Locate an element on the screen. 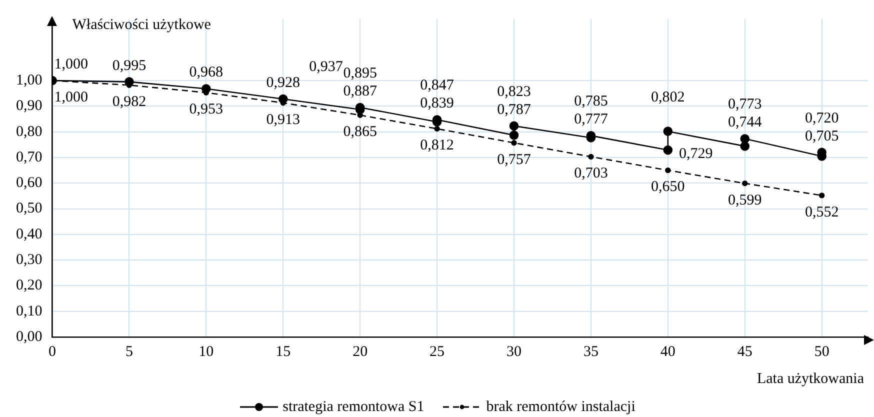 Image resolution: width=874 pixels, height=417 pixels. x-tick-label: 40 is located at coordinates (668, 352).